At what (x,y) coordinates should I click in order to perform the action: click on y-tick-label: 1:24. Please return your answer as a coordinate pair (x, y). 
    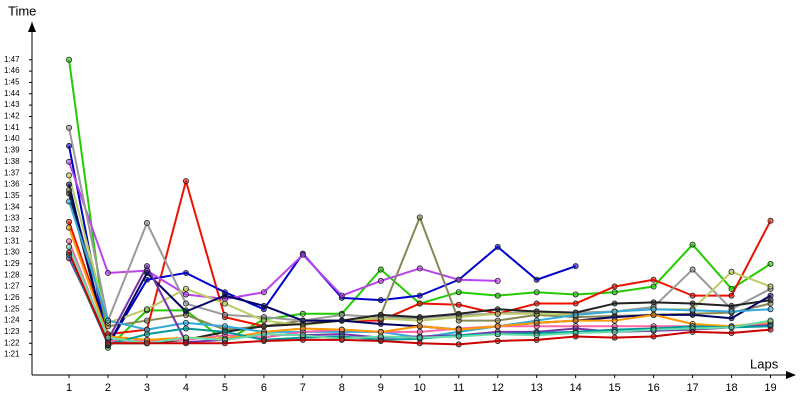
    Looking at the image, I should click on (12, 320).